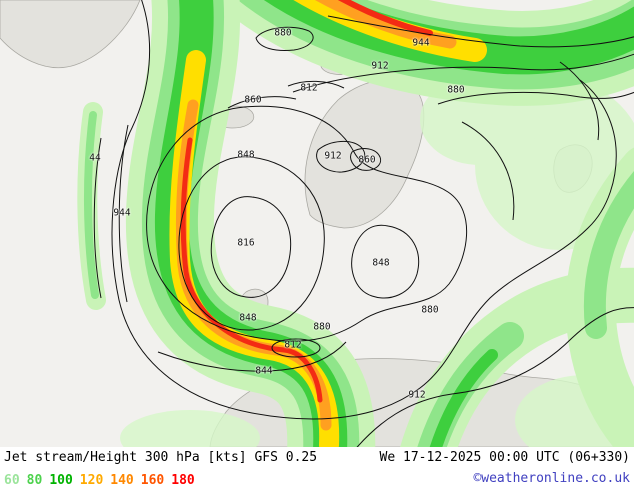  I want to click on legend-row: 60 80 100 120 140 160 180 ©weatheronline.co.uk, so click(317, 478).